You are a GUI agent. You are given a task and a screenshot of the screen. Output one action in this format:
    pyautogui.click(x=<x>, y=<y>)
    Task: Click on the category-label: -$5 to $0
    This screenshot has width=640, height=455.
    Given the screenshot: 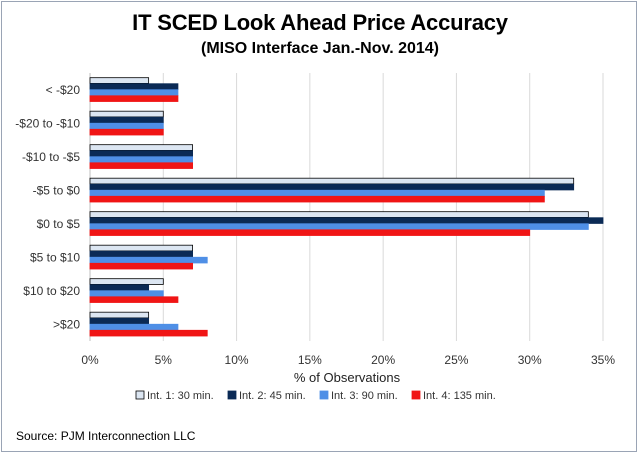 What is the action you would take?
    pyautogui.click(x=57, y=190)
    